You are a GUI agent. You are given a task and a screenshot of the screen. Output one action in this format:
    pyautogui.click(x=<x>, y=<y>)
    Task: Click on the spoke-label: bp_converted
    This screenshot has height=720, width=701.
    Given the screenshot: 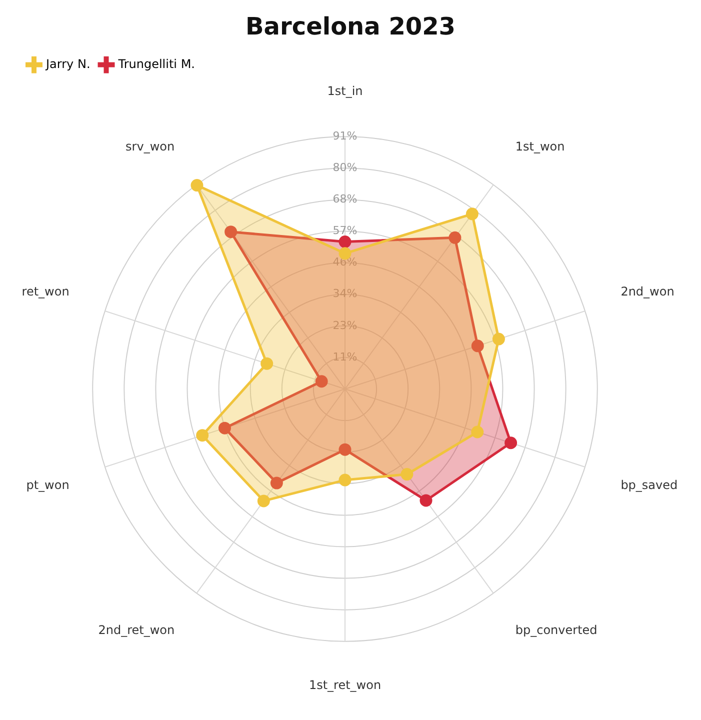 What is the action you would take?
    pyautogui.click(x=556, y=629)
    